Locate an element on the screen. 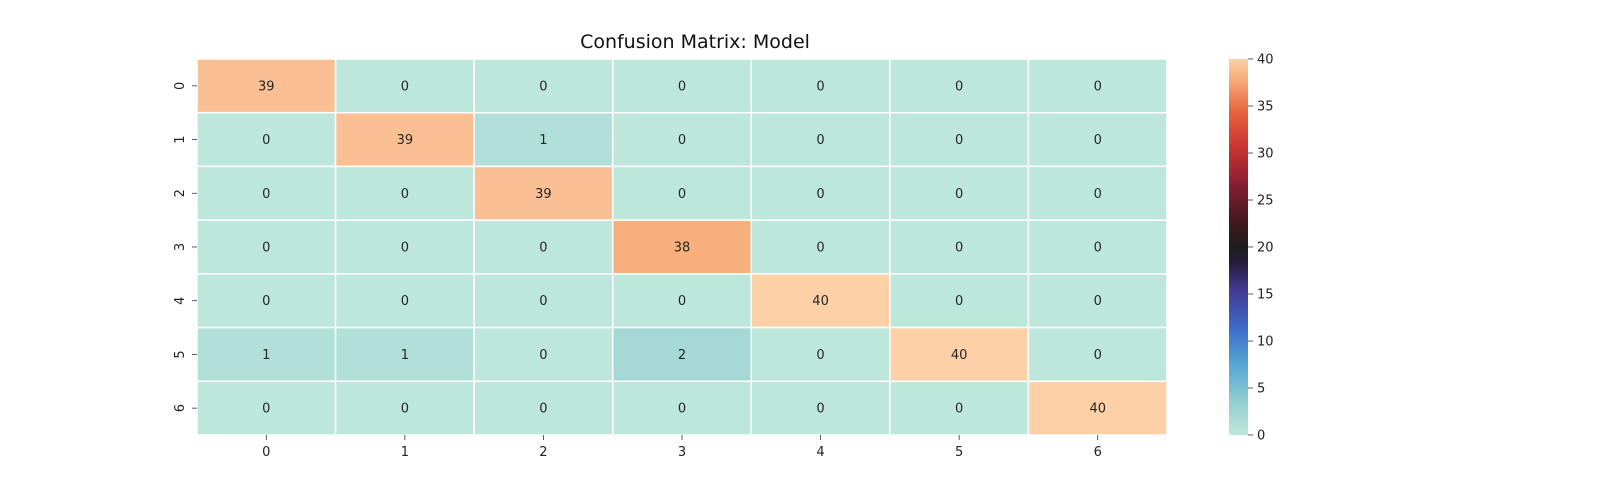  x-tick-label: 5 is located at coordinates (959, 452).